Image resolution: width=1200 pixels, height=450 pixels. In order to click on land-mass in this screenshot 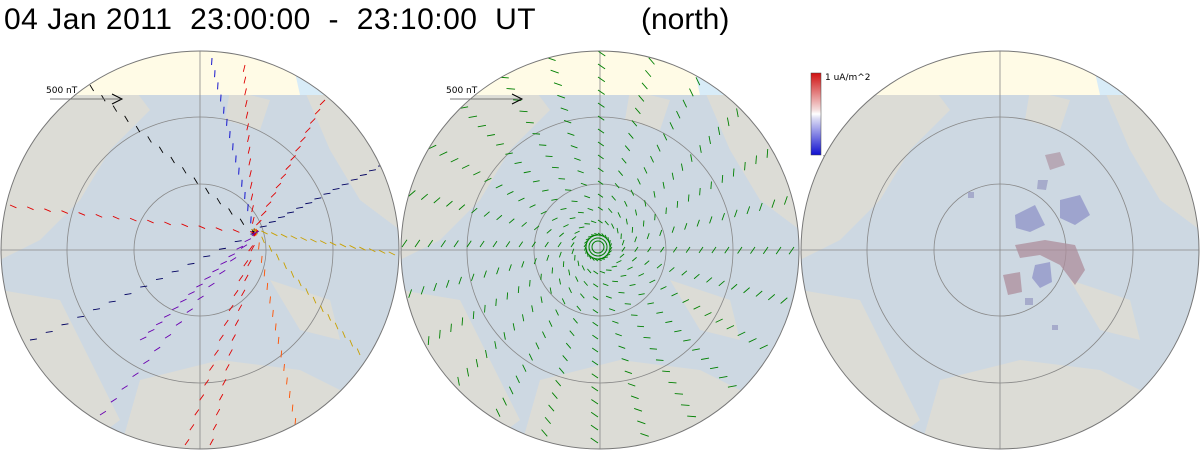, I will do `click(647, 110)`.